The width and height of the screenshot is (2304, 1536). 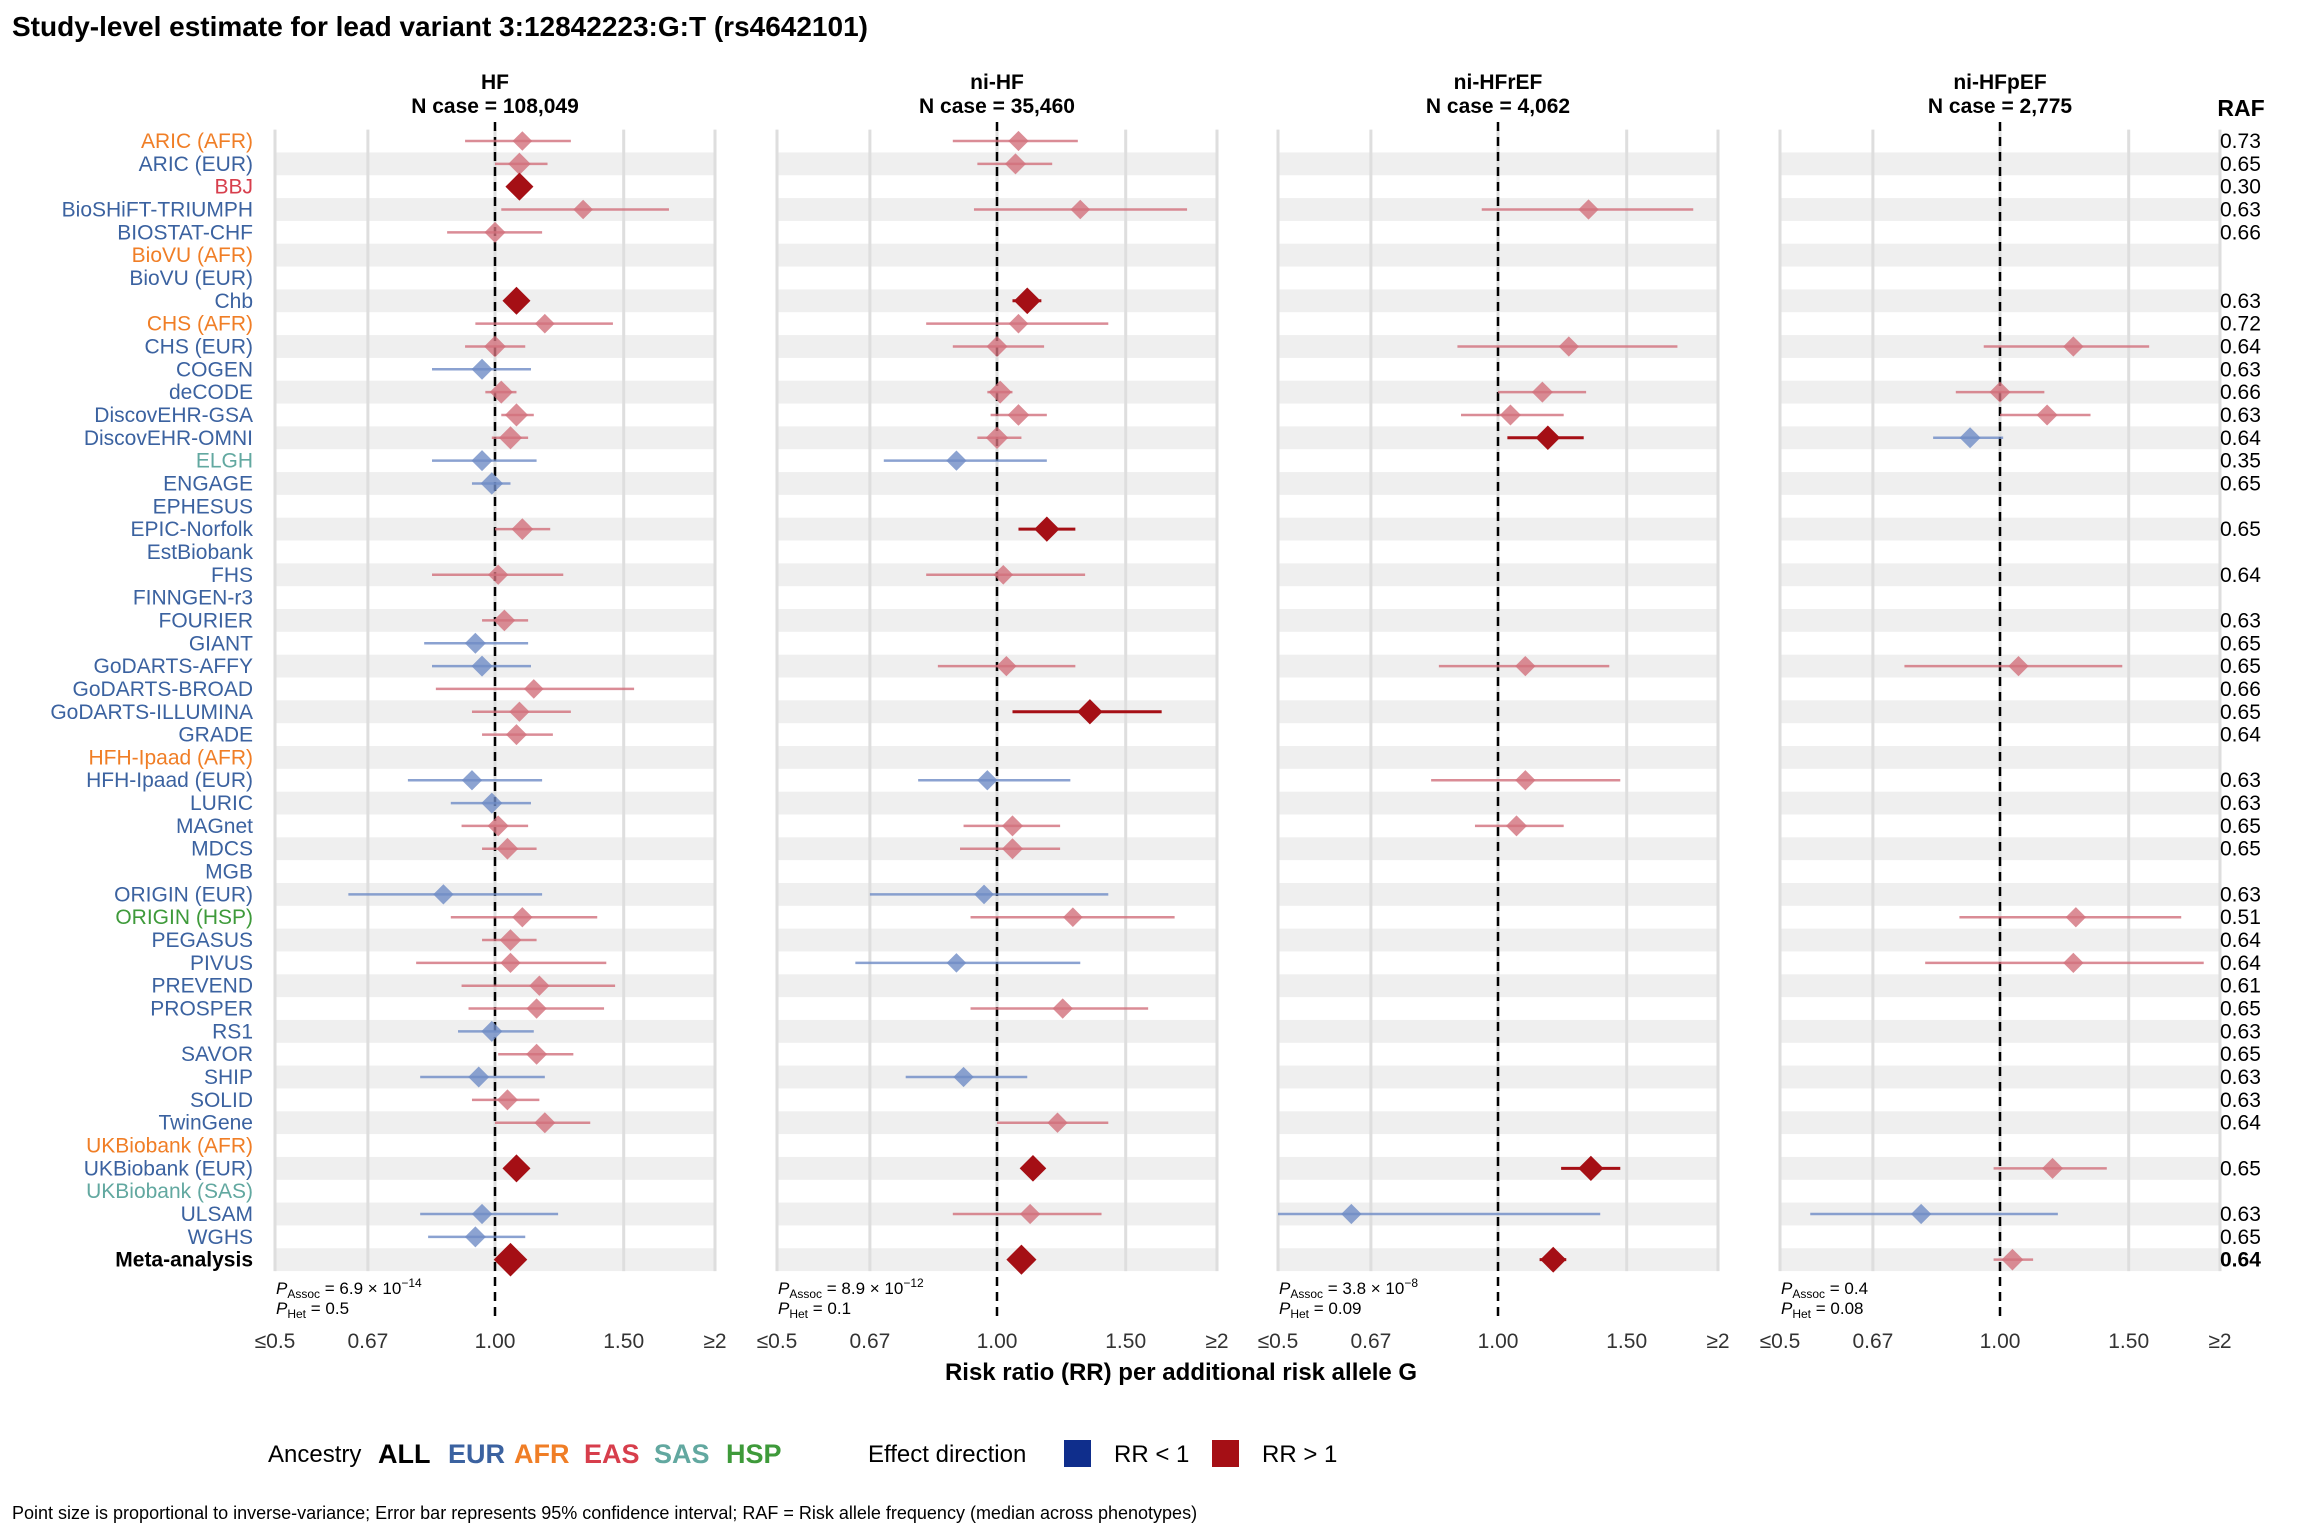 I want to click on legend-ancestry-label: Ancestry, so click(x=314, y=1454).